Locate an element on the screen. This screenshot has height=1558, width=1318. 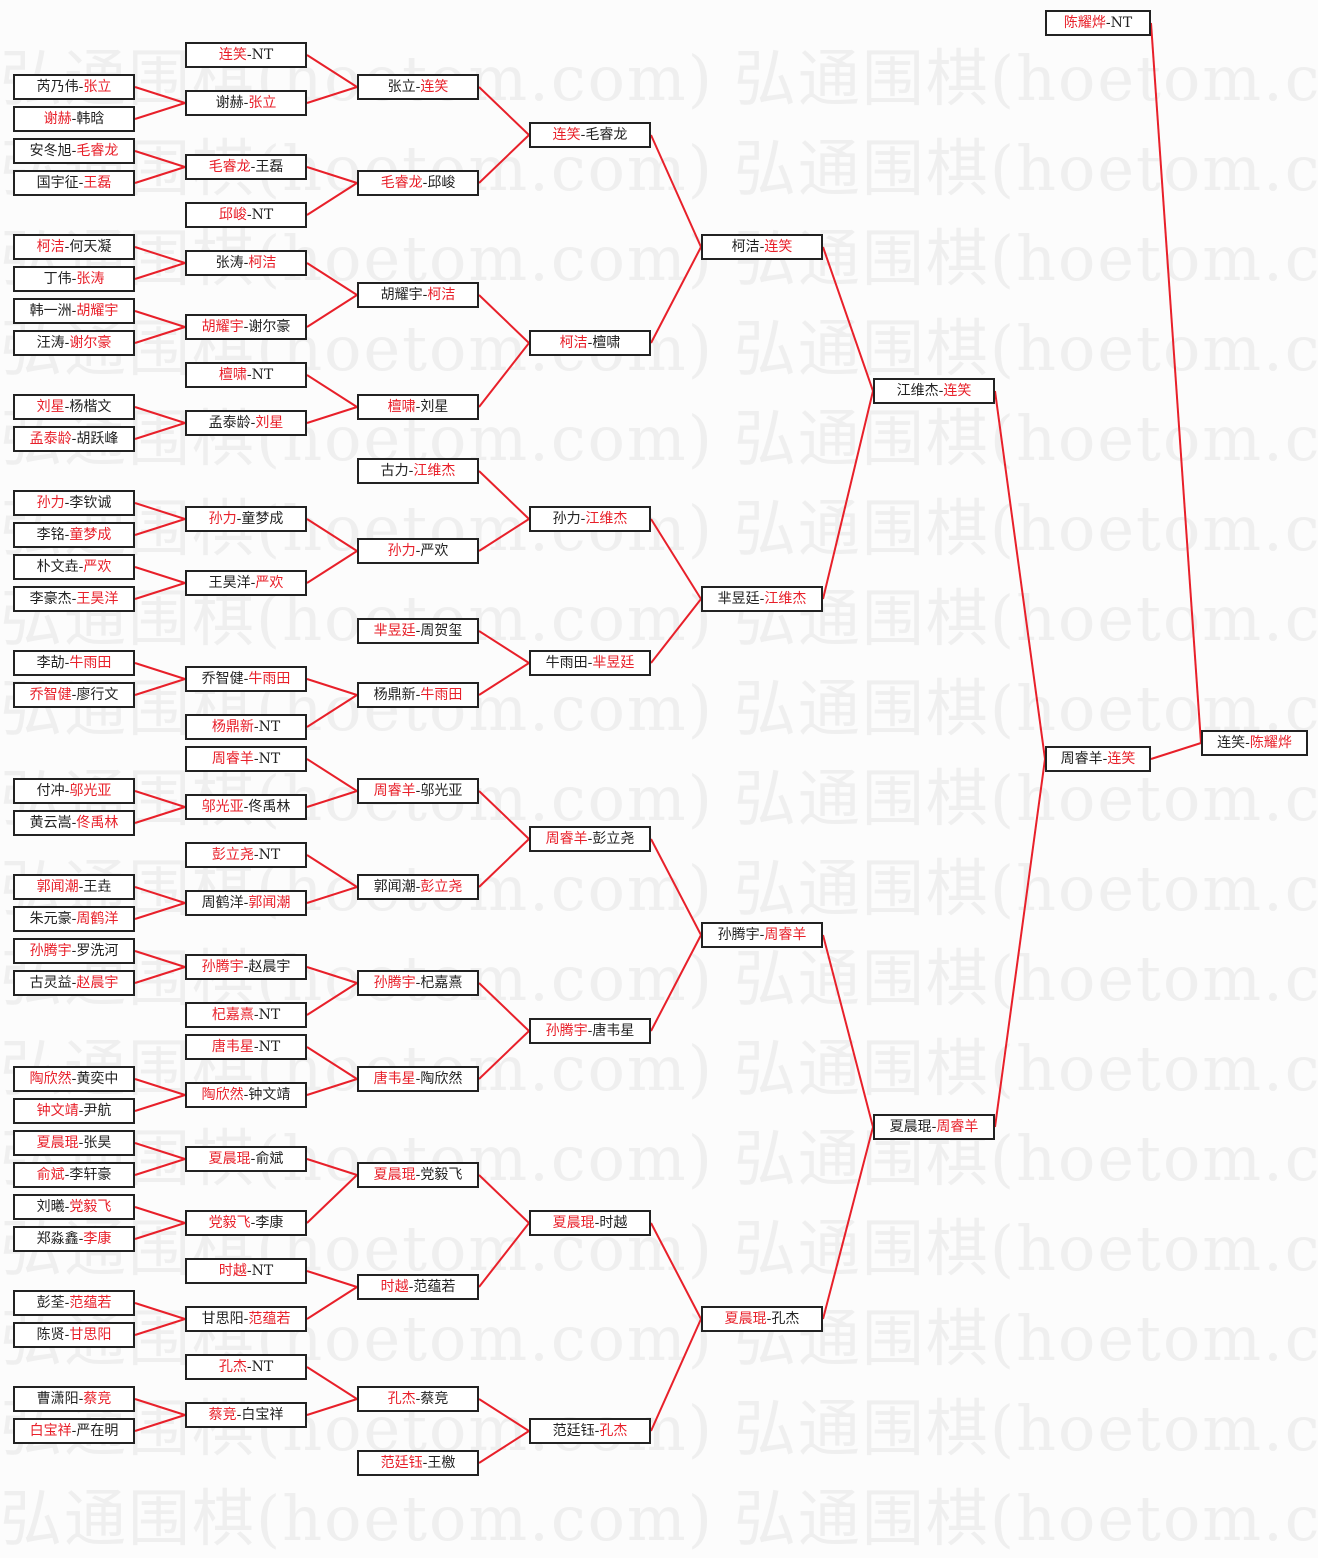
player-name: 黄奕中 is located at coordinates (97, 1079).